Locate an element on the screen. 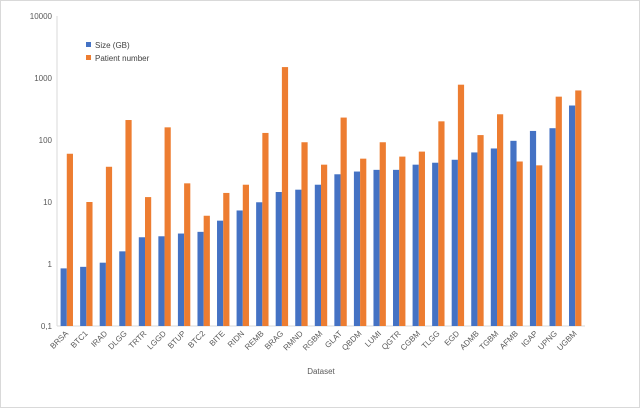  bar-patients-btc1 is located at coordinates (89, 264).